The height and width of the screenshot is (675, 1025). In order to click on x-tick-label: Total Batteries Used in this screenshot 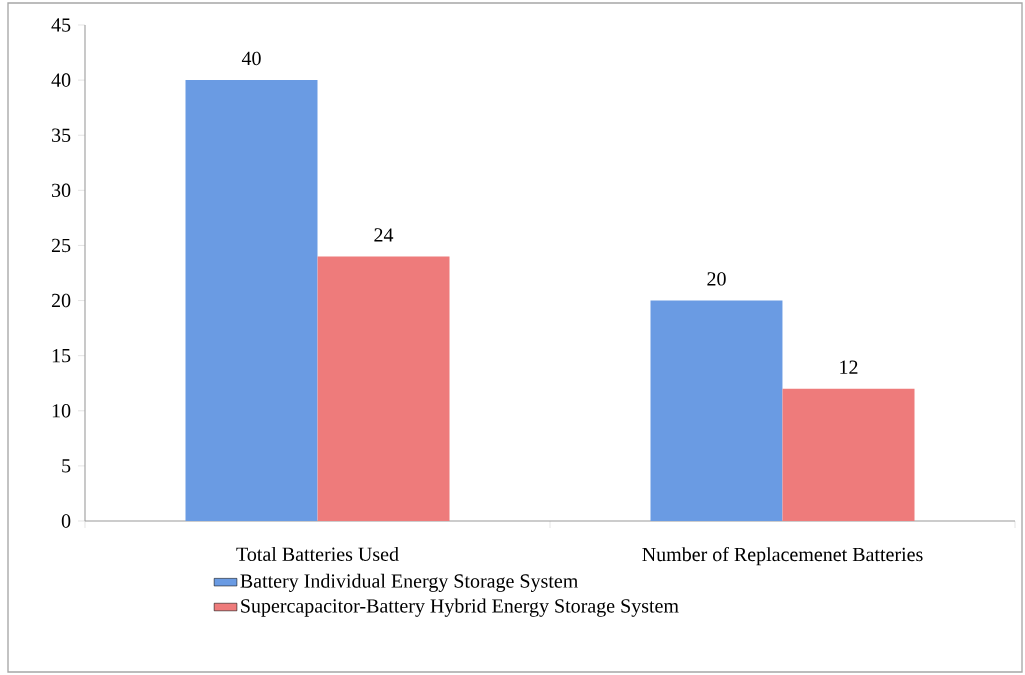, I will do `click(317, 553)`.